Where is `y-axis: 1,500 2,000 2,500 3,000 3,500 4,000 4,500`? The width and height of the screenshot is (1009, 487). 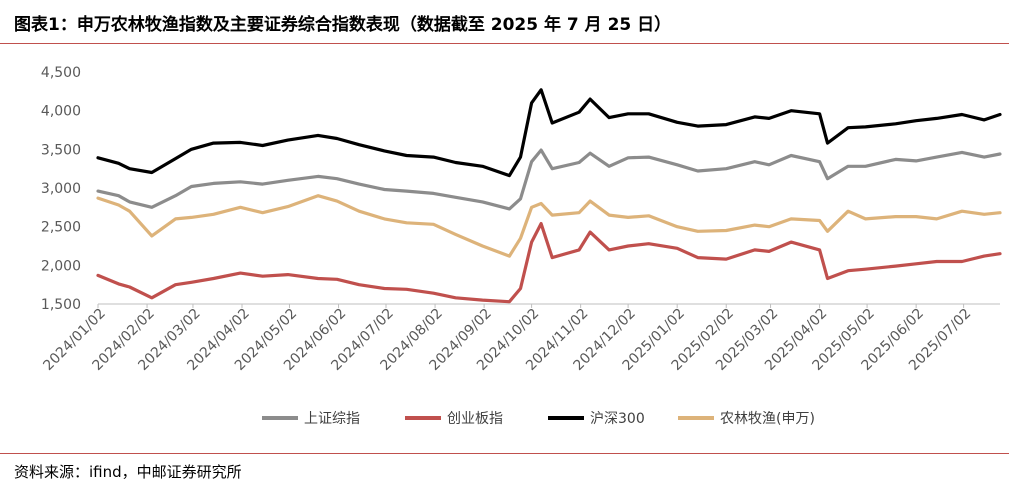 y-axis: 1,500 2,000 2,500 3,000 3,500 4,000 4,500 is located at coordinates (61, 189).